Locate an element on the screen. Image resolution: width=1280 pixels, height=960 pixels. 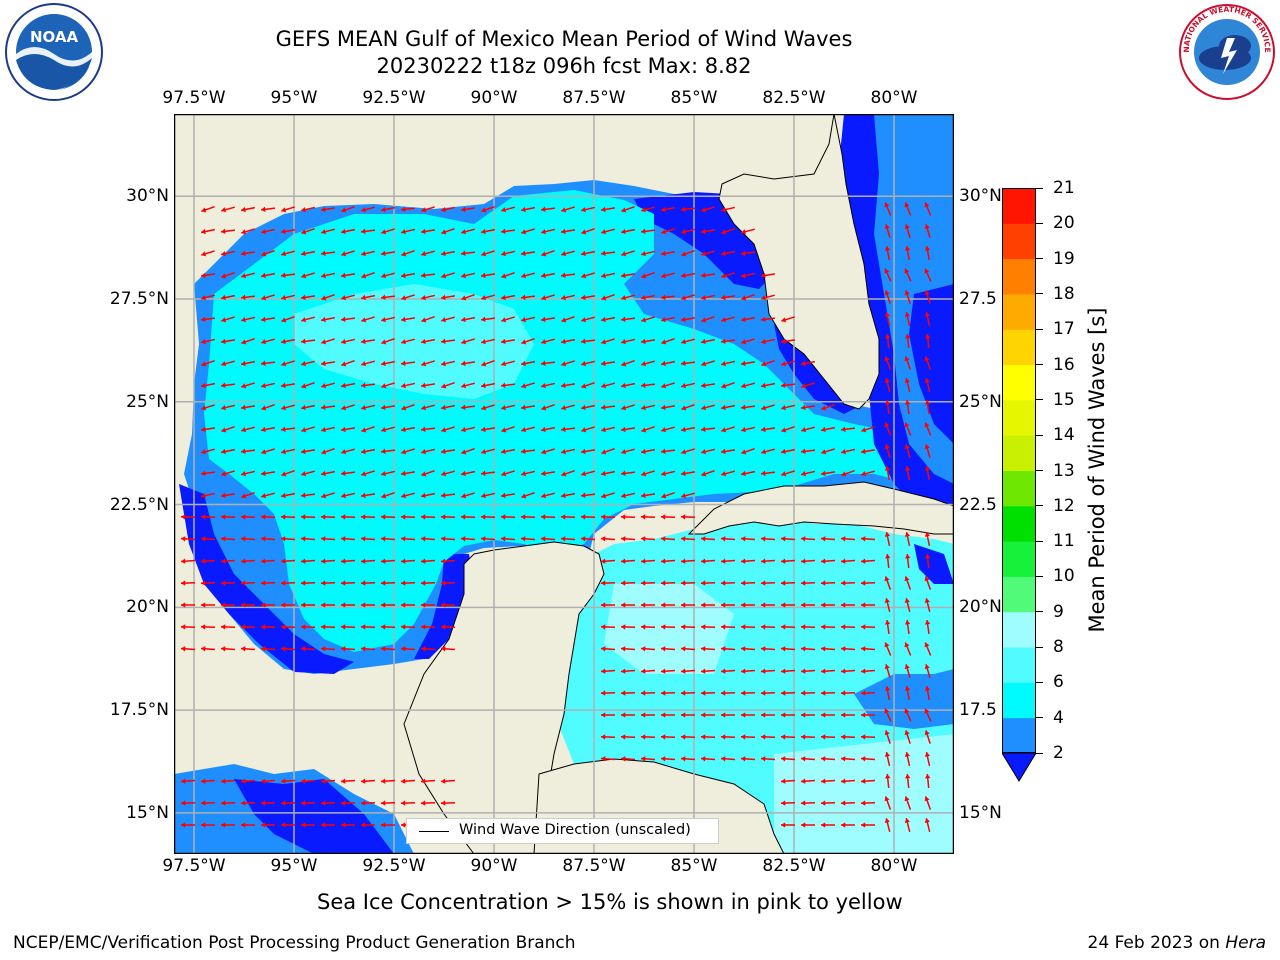
colorbar-tick-label: 15 is located at coordinates (1064, 399).